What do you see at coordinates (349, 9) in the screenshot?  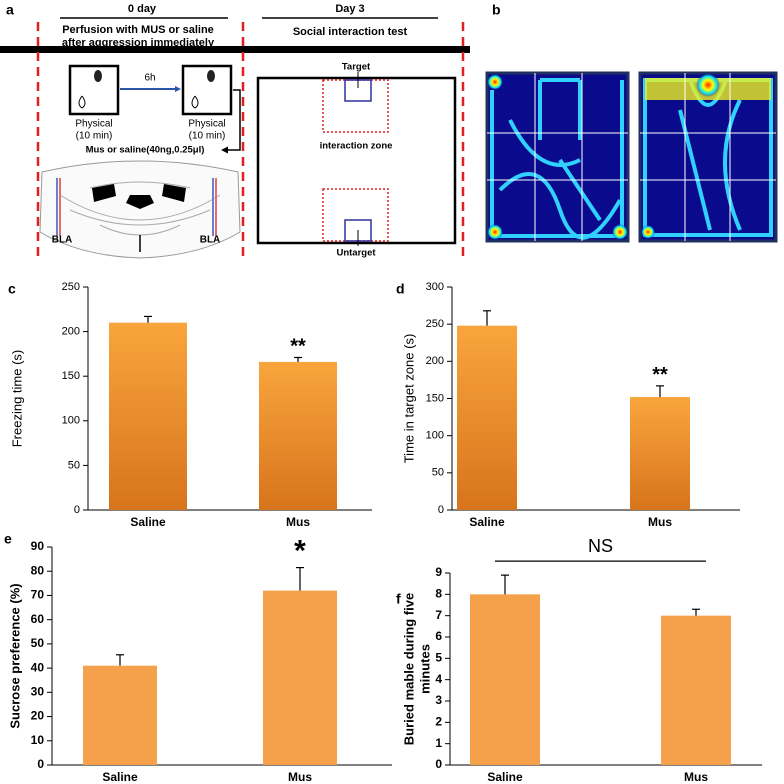 I see `day-label: Day 3` at bounding box center [349, 9].